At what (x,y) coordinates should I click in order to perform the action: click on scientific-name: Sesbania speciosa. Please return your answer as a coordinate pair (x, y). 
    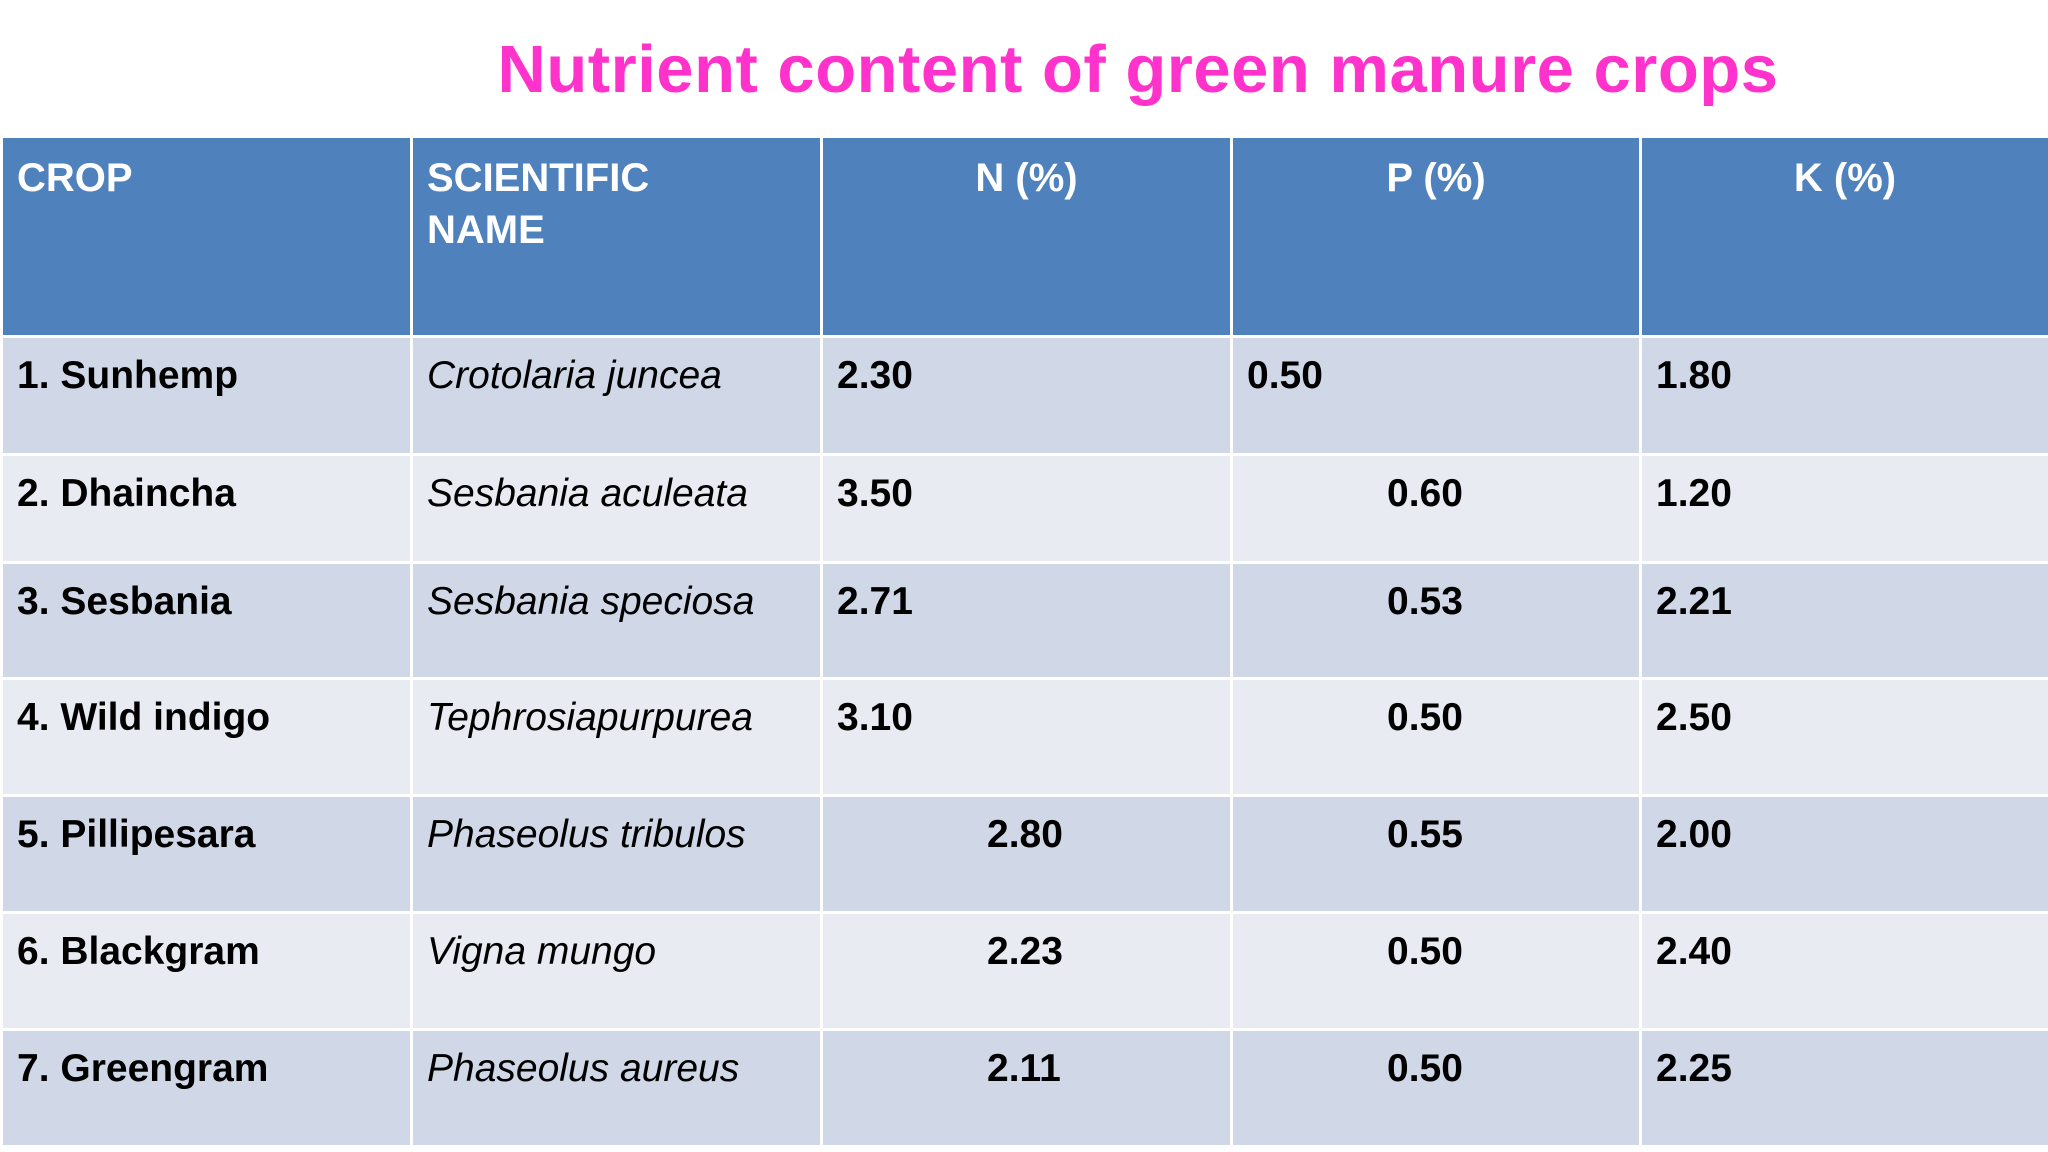
    Looking at the image, I should click on (616, 620).